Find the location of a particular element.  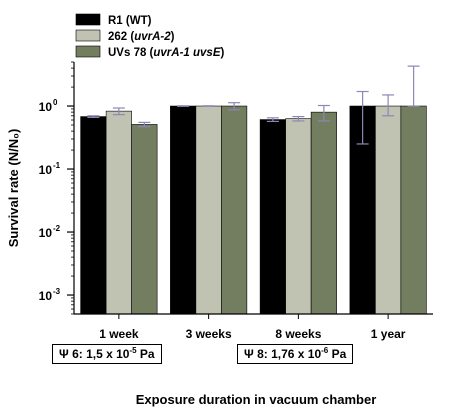

y-tick-exponent: -3 is located at coordinates (57, 291).